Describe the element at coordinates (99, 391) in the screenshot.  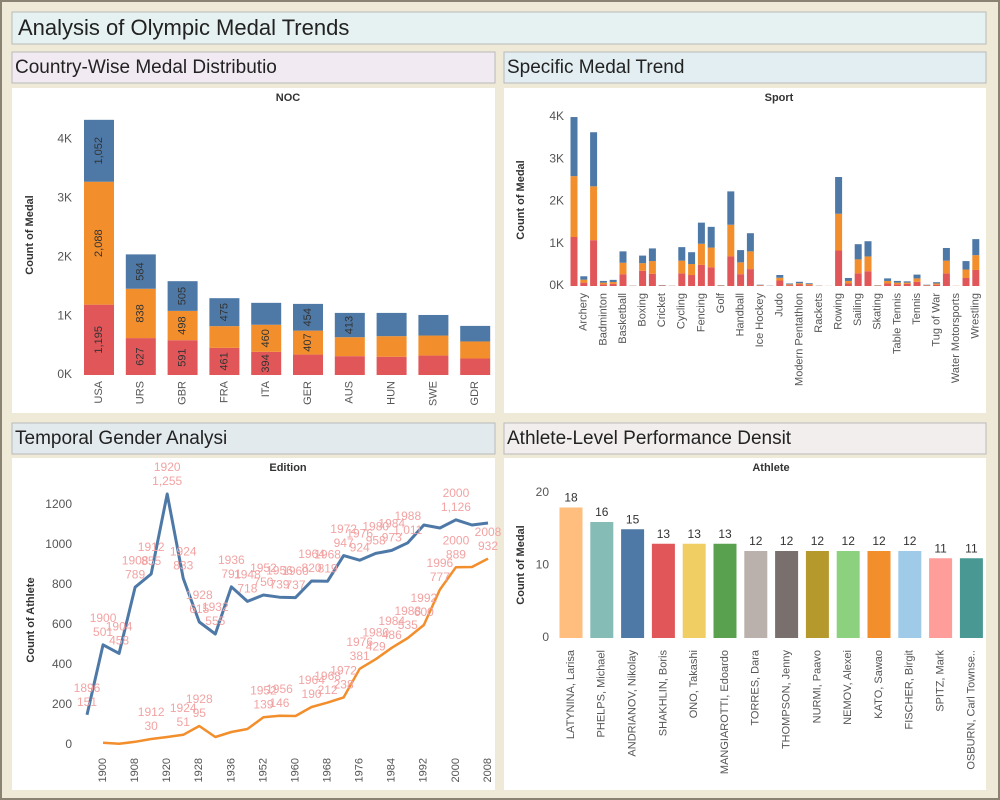
I see `x-tick-label: USA` at that location.